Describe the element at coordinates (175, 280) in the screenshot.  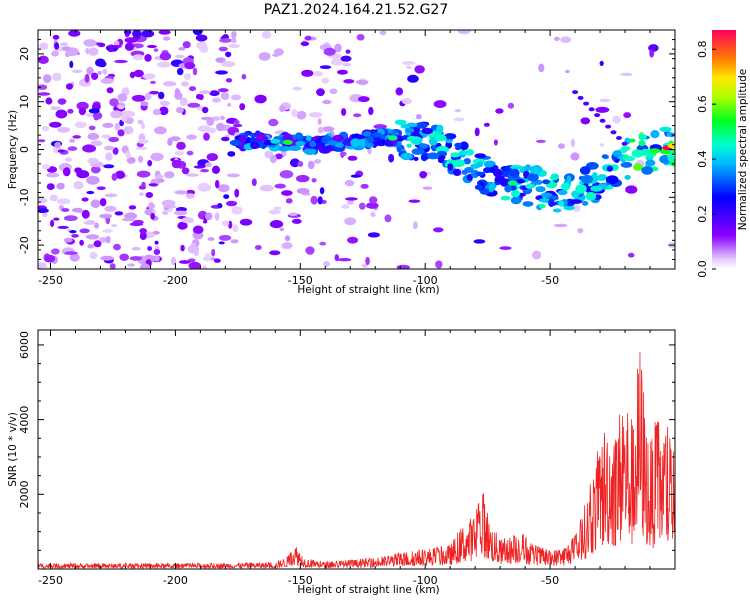
I see `x-tick-label: -200` at that location.